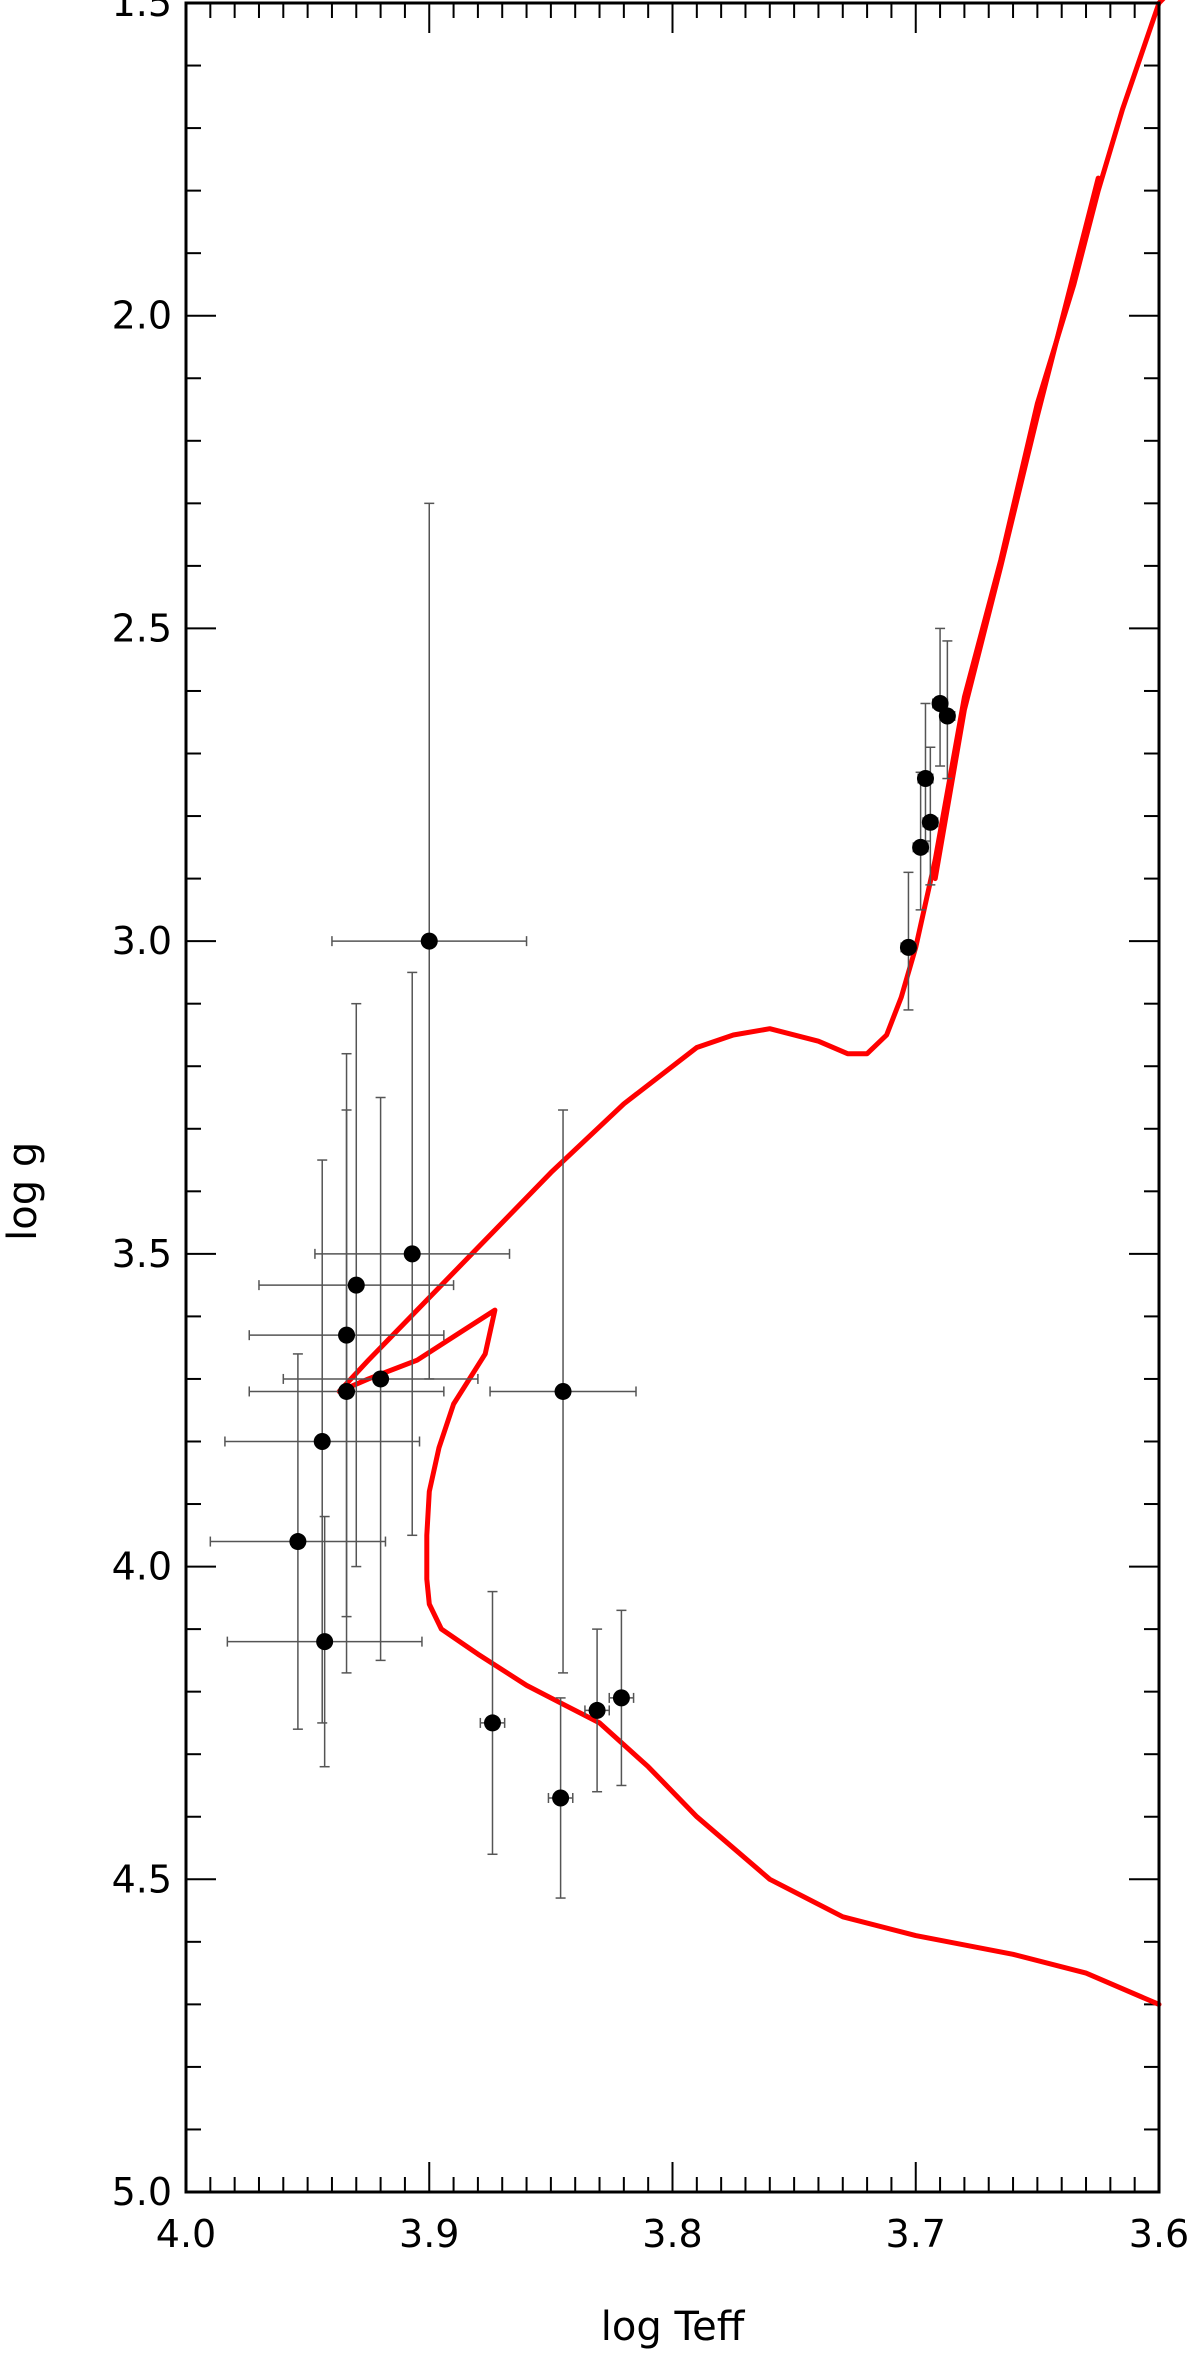 The image size is (1200, 2356). Describe the element at coordinates (142, 1879) in the screenshot. I see `y-tick-label: 4.5` at that location.